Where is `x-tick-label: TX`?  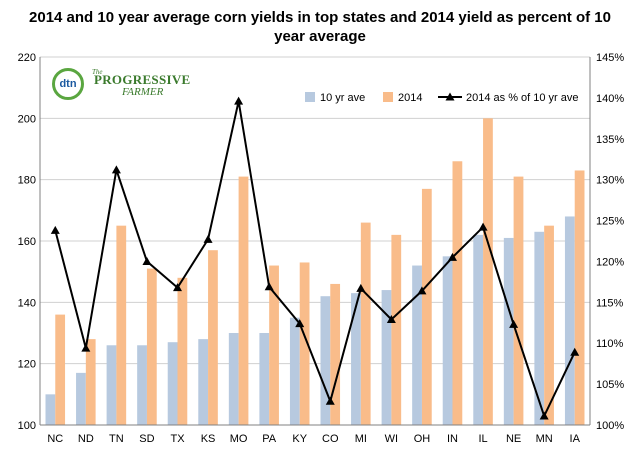
x-tick-label: TX is located at coordinates (177, 439).